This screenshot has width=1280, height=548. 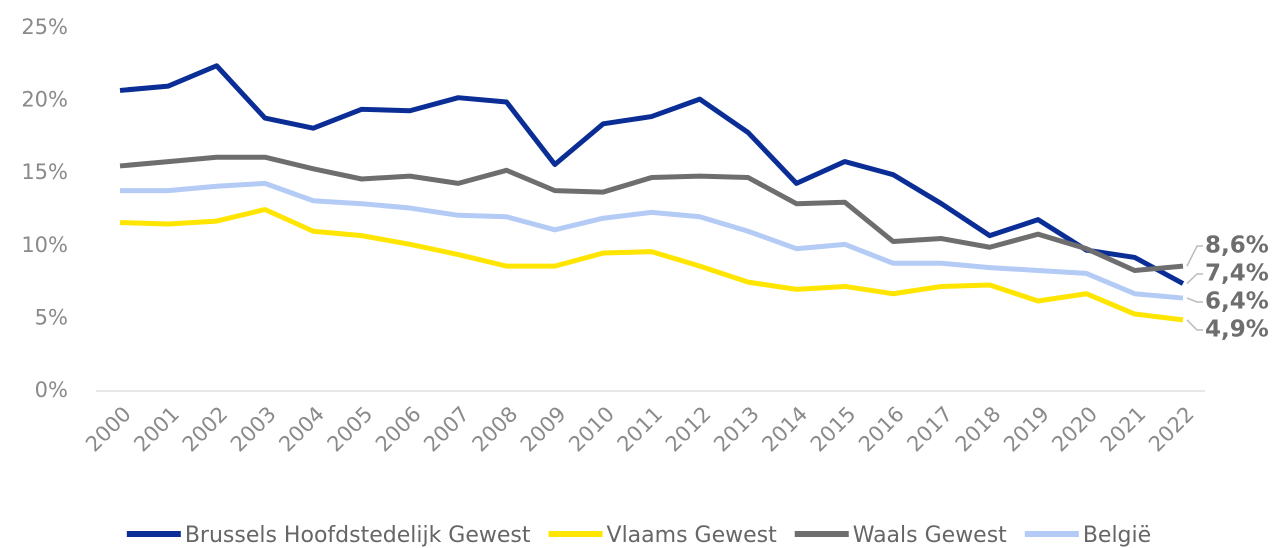 What do you see at coordinates (692, 535) in the screenshot?
I see `legend-label: Vlaams Gewest` at bounding box center [692, 535].